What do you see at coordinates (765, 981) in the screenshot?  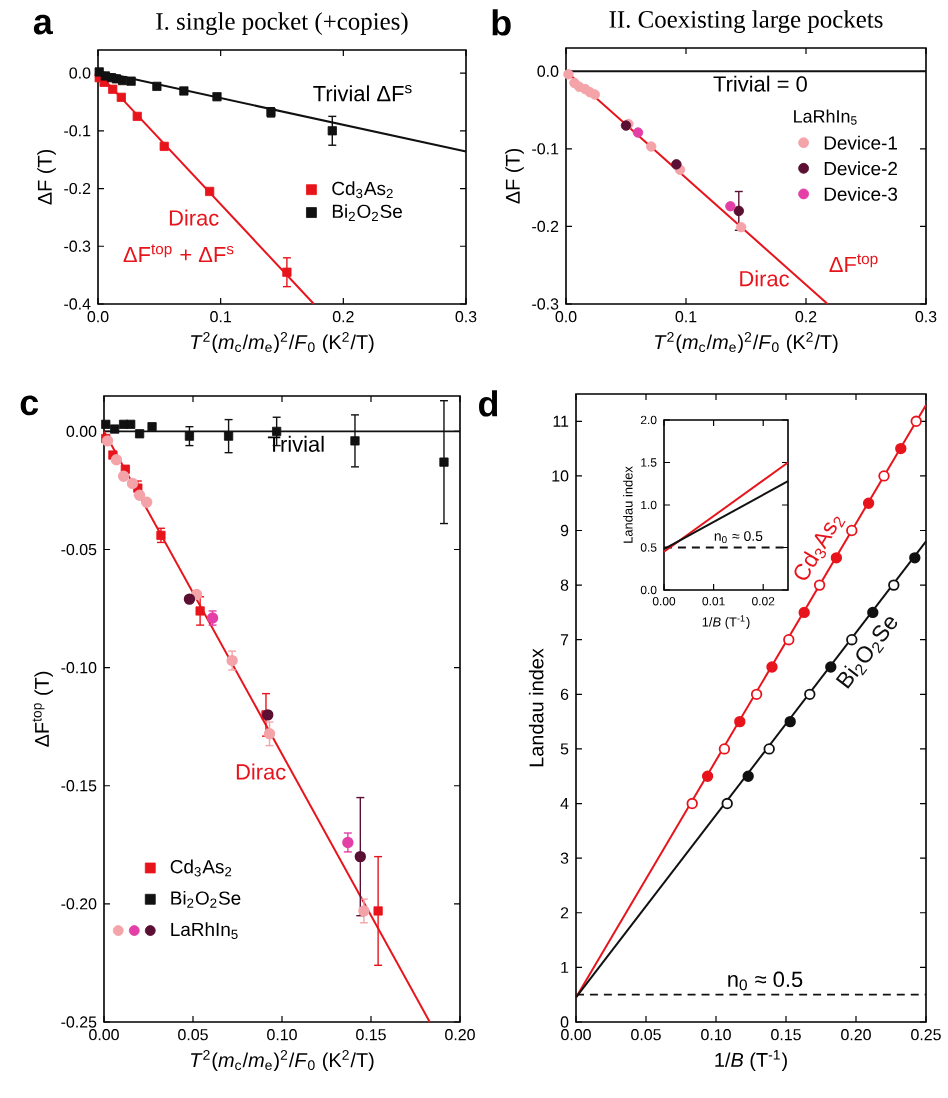 I see `ref-line-label: n$_{0}$ ≈ 0.5` at bounding box center [765, 981].